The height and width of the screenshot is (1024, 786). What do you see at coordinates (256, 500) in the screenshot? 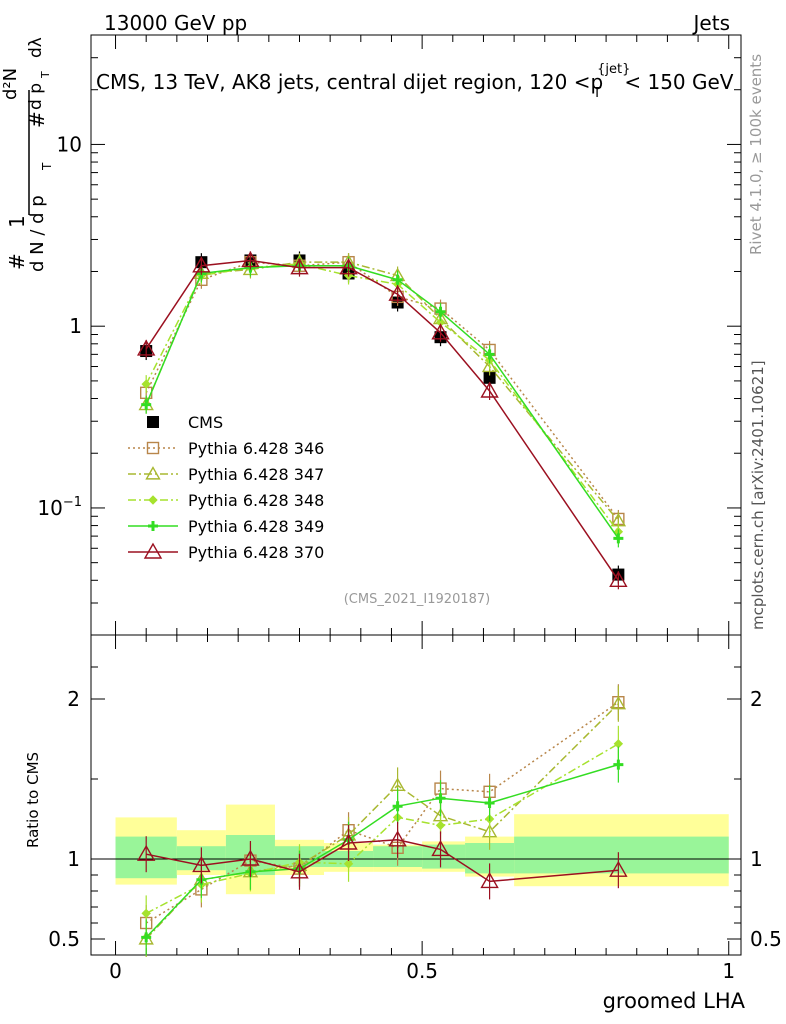
I see `legend-label-pythia-6-428-348: Pythia 6.428 348` at bounding box center [256, 500].